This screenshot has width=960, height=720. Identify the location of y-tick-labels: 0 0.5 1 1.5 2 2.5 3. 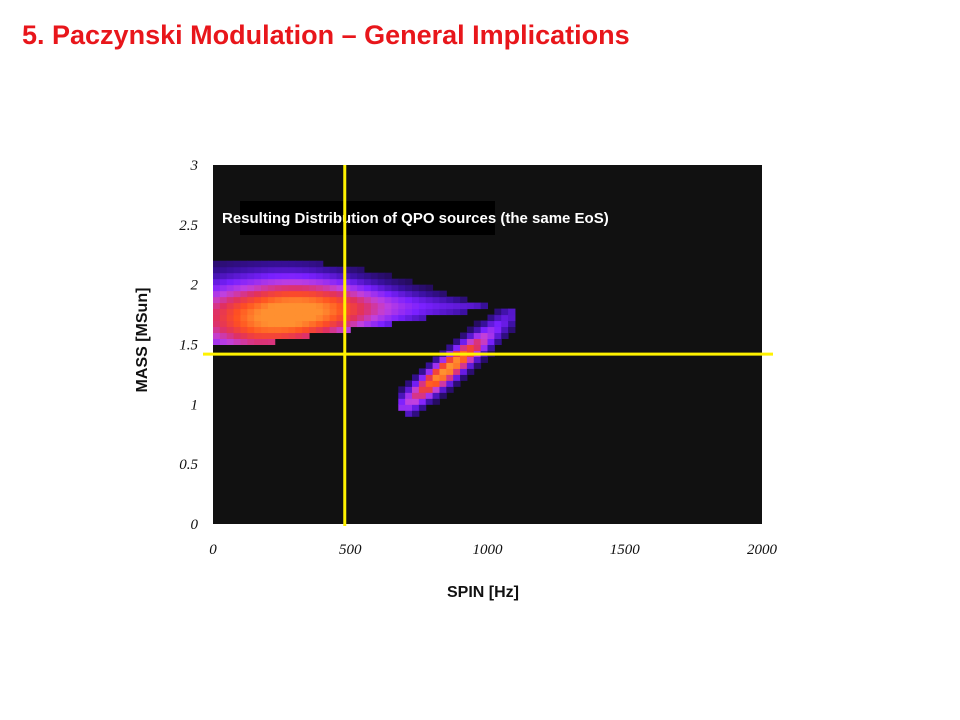
(188, 345).